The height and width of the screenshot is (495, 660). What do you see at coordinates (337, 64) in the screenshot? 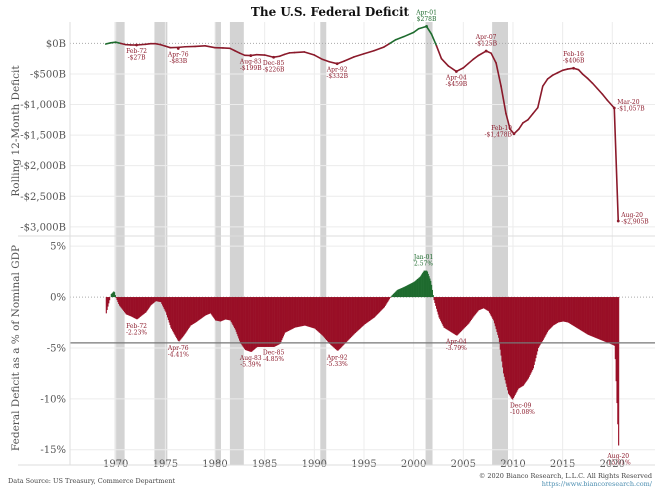
I see `annotation-marker` at bounding box center [337, 64].